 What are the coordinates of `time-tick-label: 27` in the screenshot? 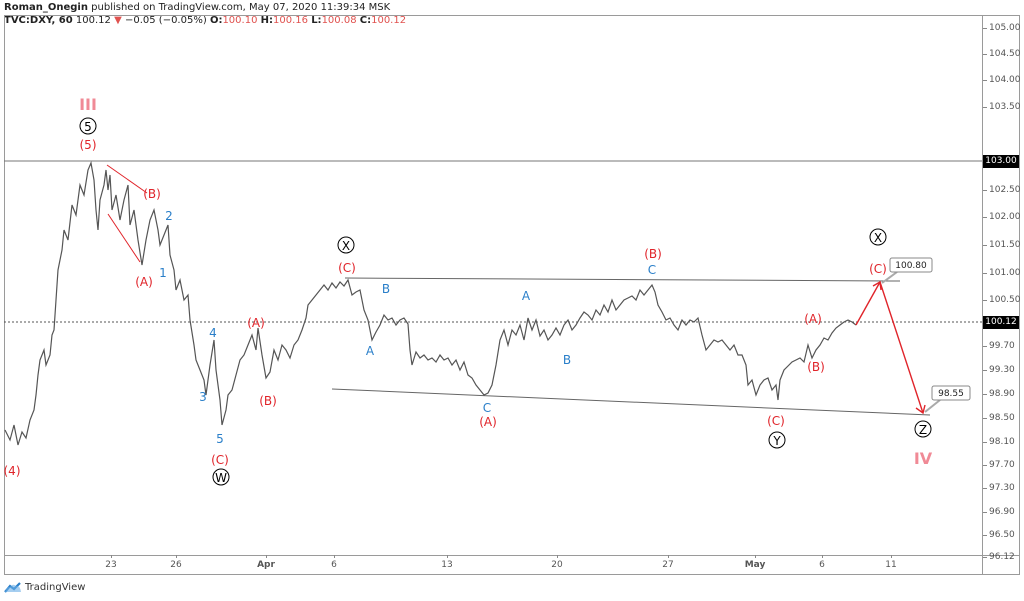 It's located at (668, 565).